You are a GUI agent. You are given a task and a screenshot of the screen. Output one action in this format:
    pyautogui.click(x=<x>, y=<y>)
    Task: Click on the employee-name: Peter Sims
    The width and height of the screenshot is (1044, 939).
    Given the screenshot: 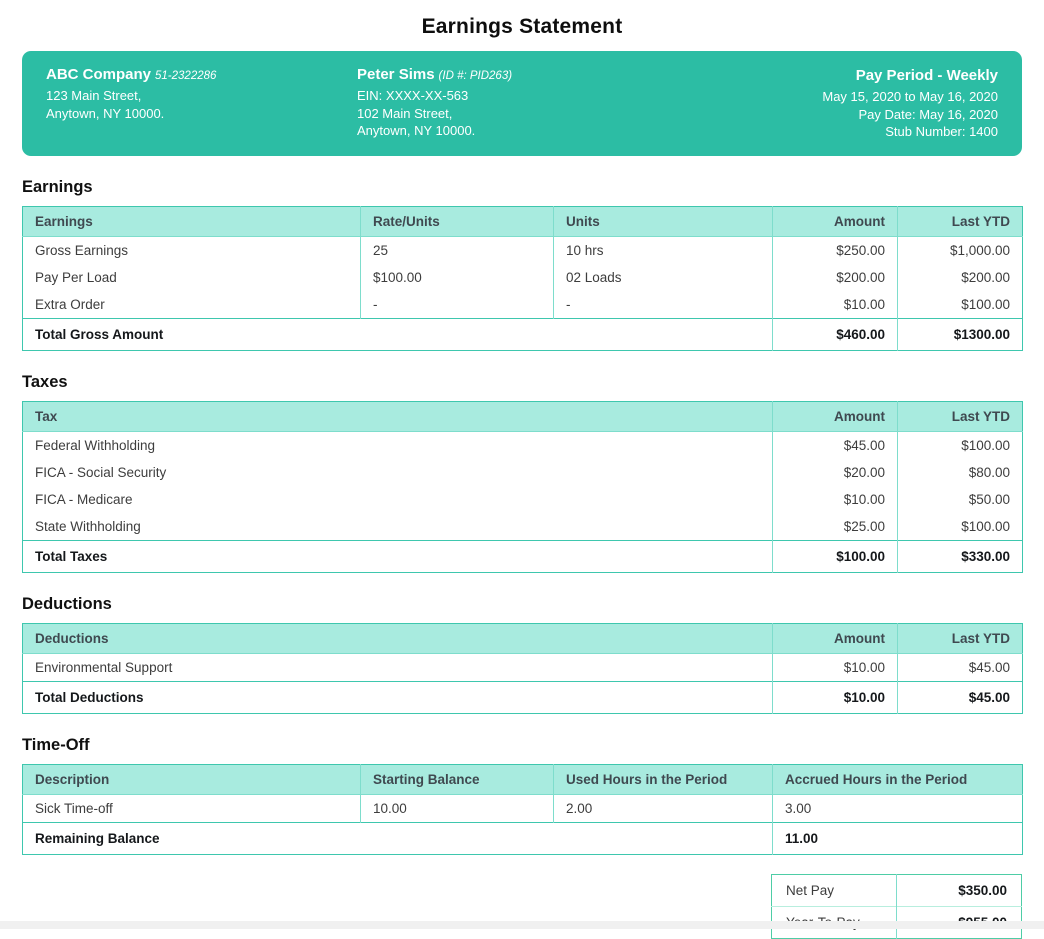 What is the action you would take?
    pyautogui.click(x=396, y=74)
    